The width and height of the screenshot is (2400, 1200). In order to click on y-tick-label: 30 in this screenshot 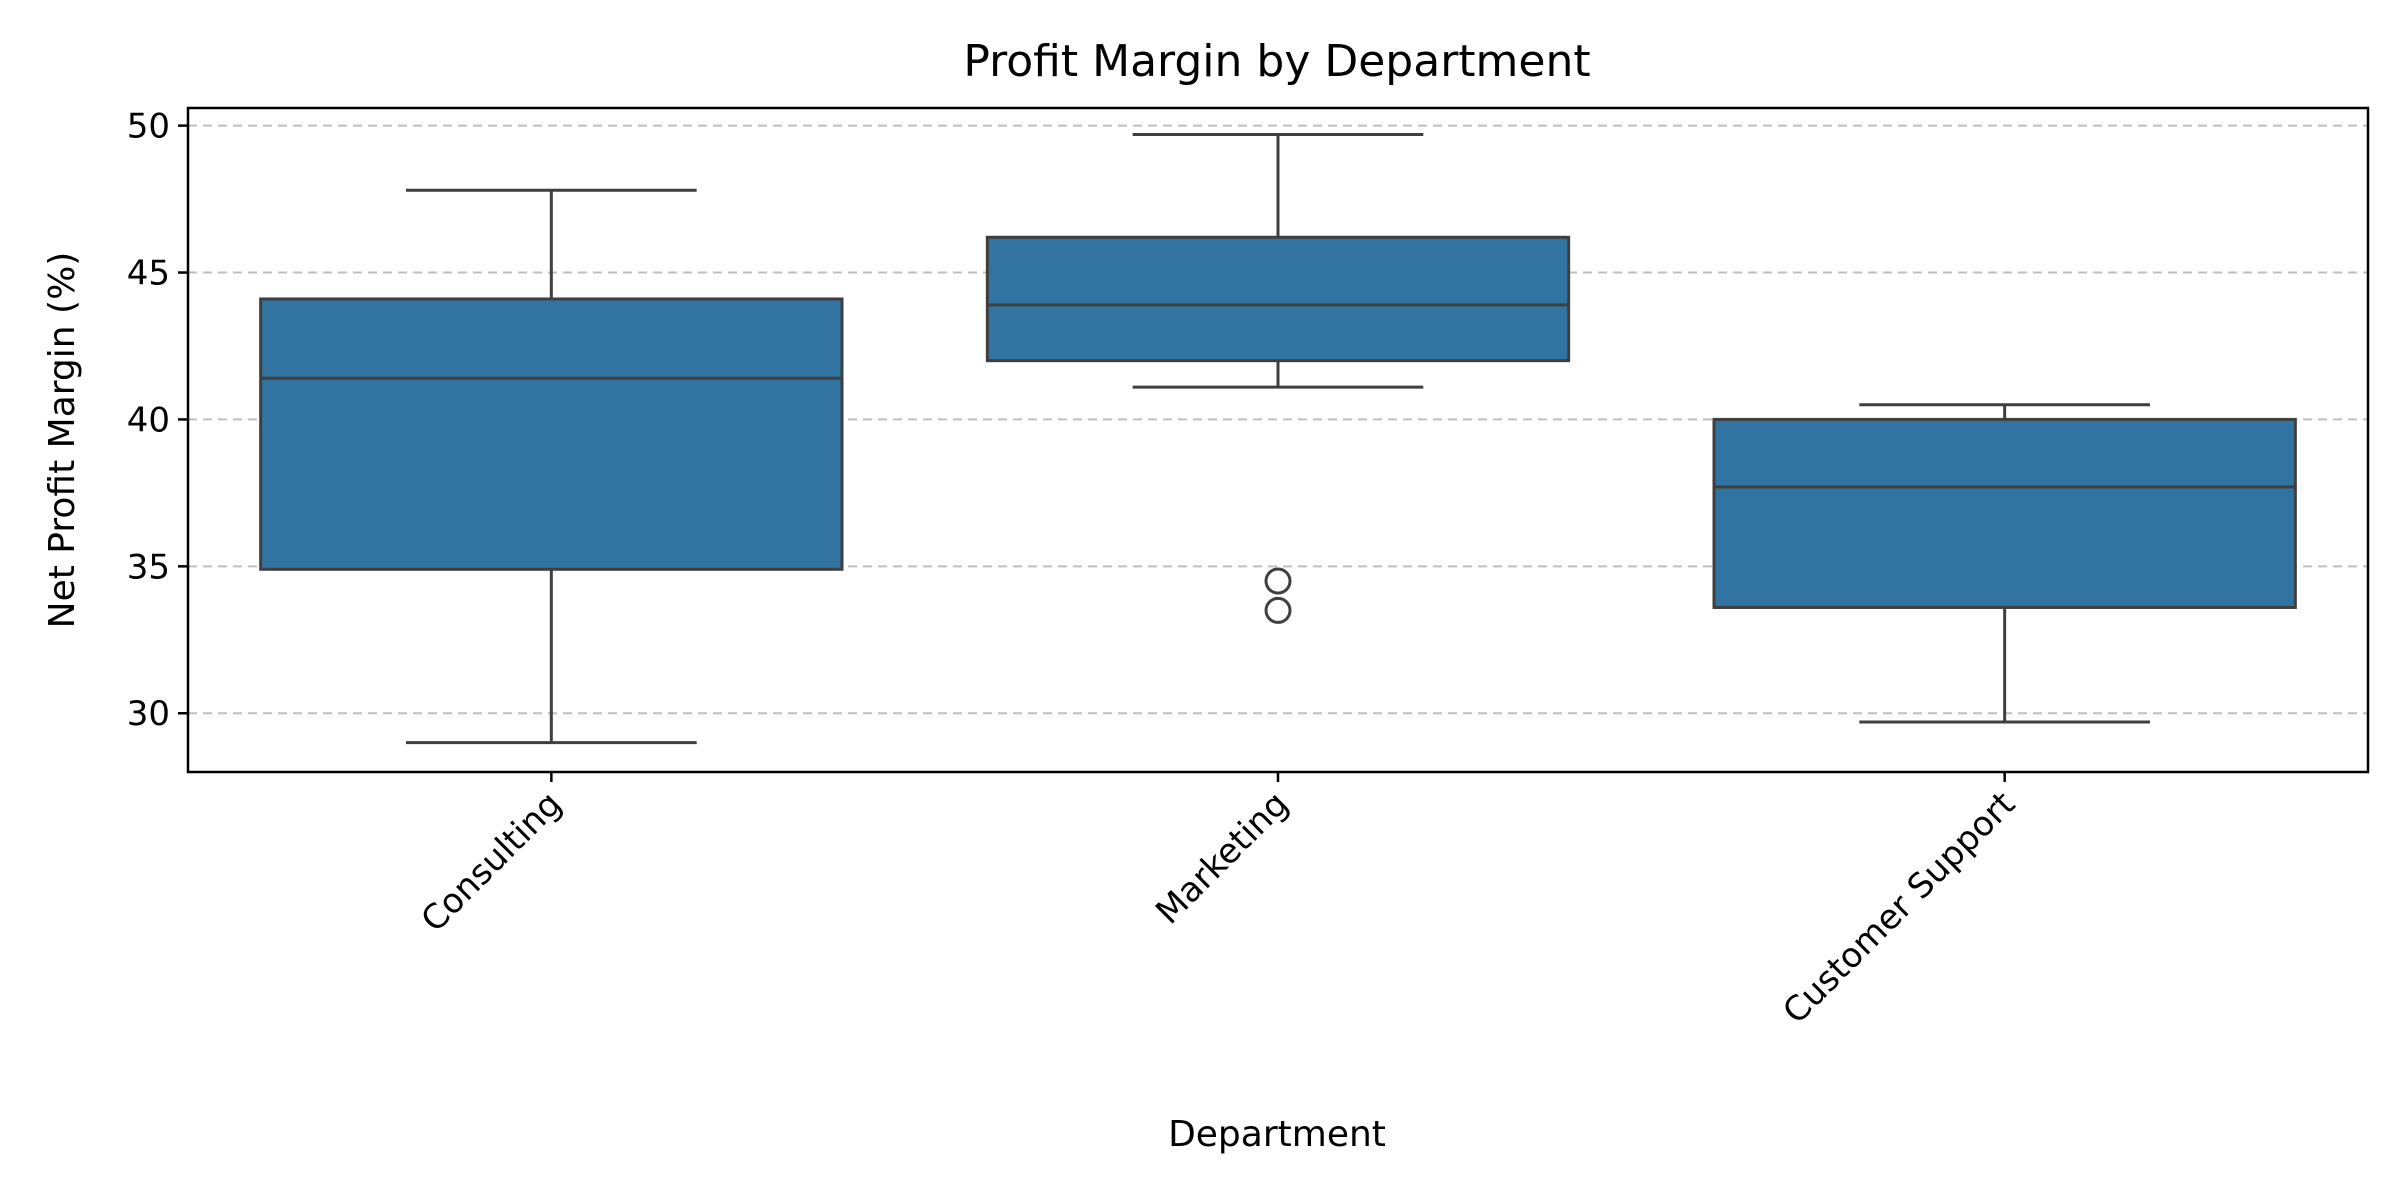, I will do `click(148, 714)`.